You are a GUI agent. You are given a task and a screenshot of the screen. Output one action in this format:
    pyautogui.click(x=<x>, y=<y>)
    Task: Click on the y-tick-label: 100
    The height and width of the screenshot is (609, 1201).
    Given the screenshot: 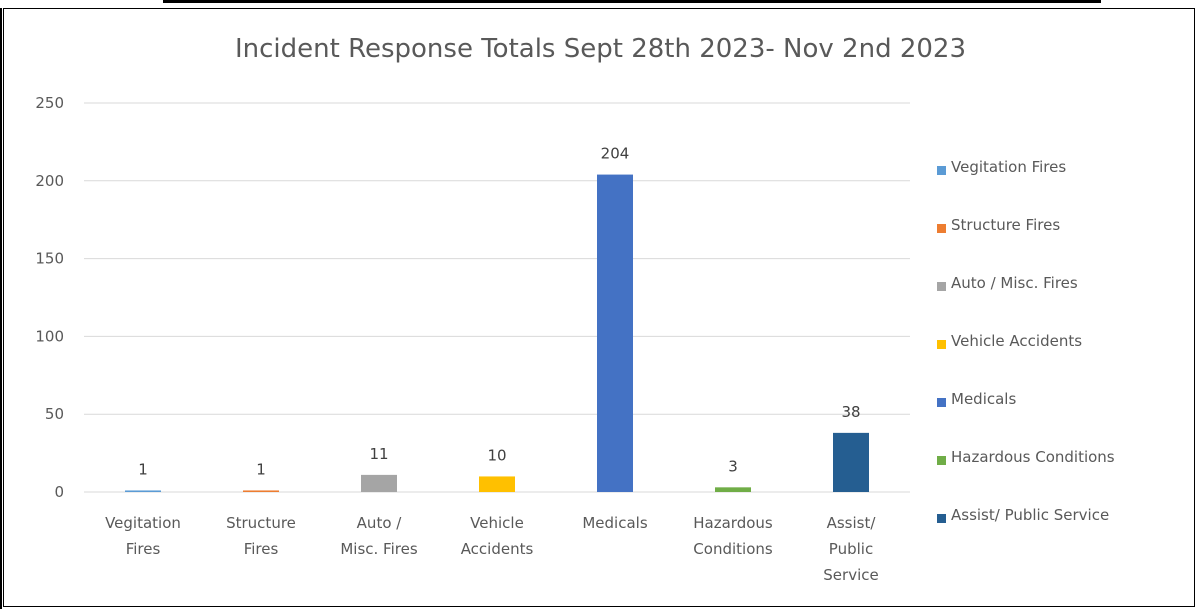 What is the action you would take?
    pyautogui.click(x=49, y=336)
    